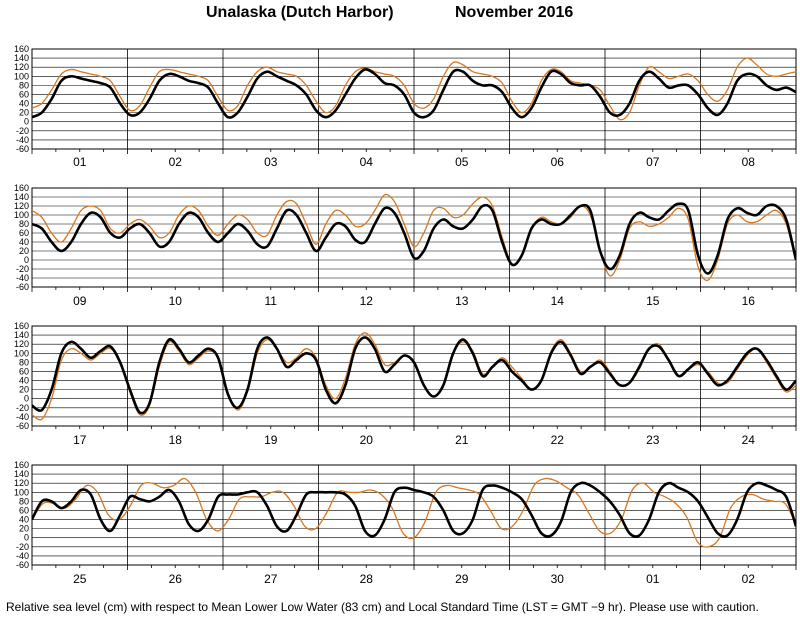 The width and height of the screenshot is (800, 618). I want to click on day-label: 07, so click(653, 162).